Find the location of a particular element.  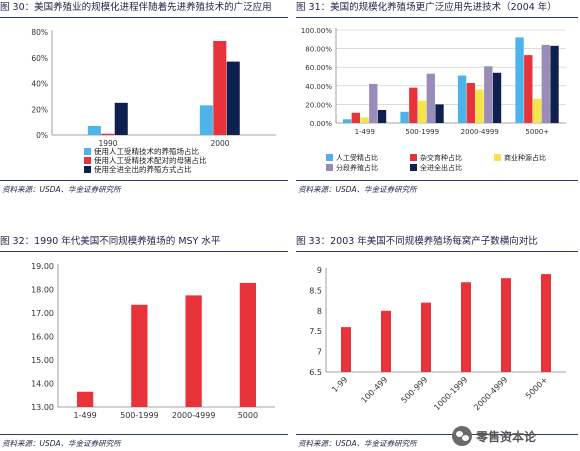

legend-label: 使用全进全出的养殖方式占比 is located at coordinates (143, 169).